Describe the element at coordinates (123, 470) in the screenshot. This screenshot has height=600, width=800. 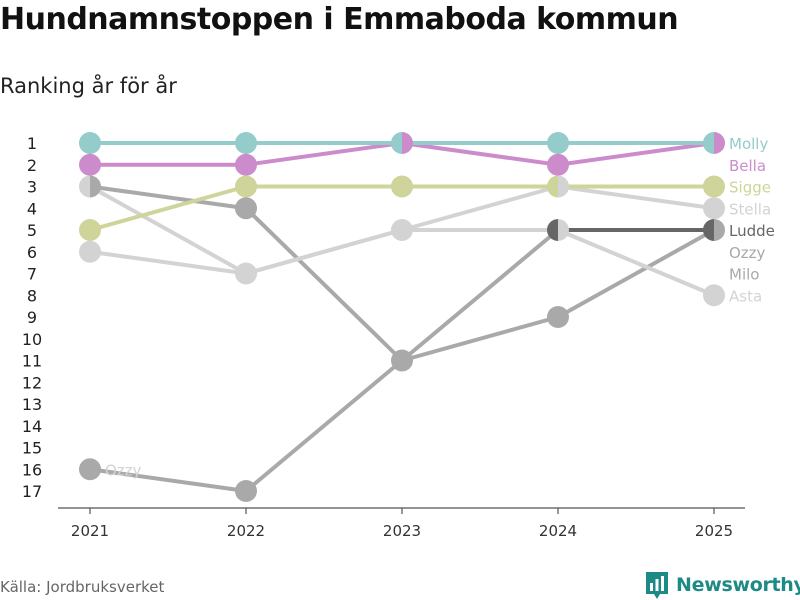
I see `start-label-ozzy: Ozzy` at that location.